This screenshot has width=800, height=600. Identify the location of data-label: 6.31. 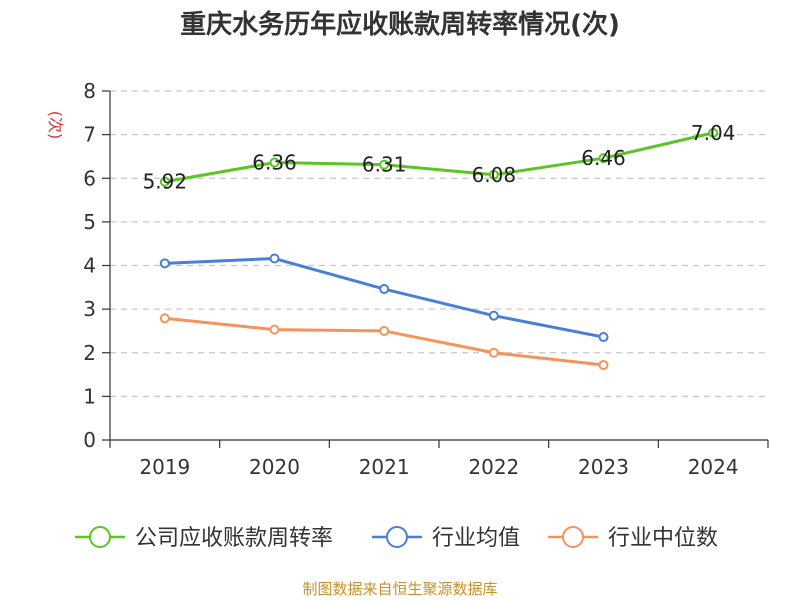
(384, 165).